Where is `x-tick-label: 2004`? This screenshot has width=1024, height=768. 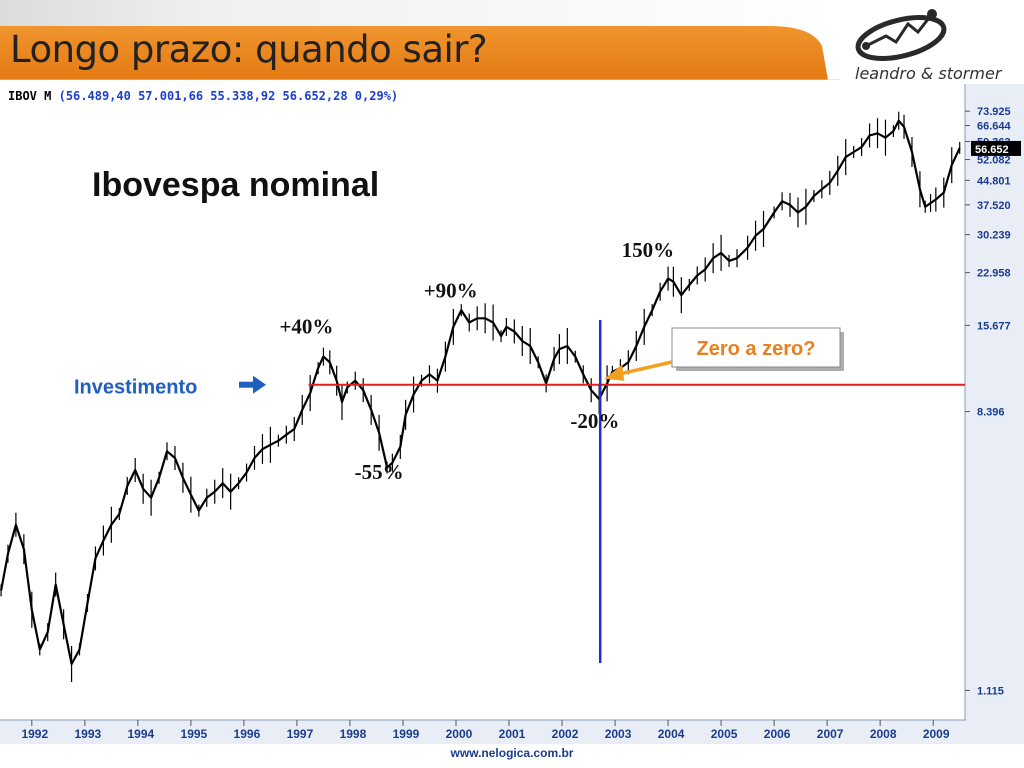 x-tick-label: 2004 is located at coordinates (671, 734).